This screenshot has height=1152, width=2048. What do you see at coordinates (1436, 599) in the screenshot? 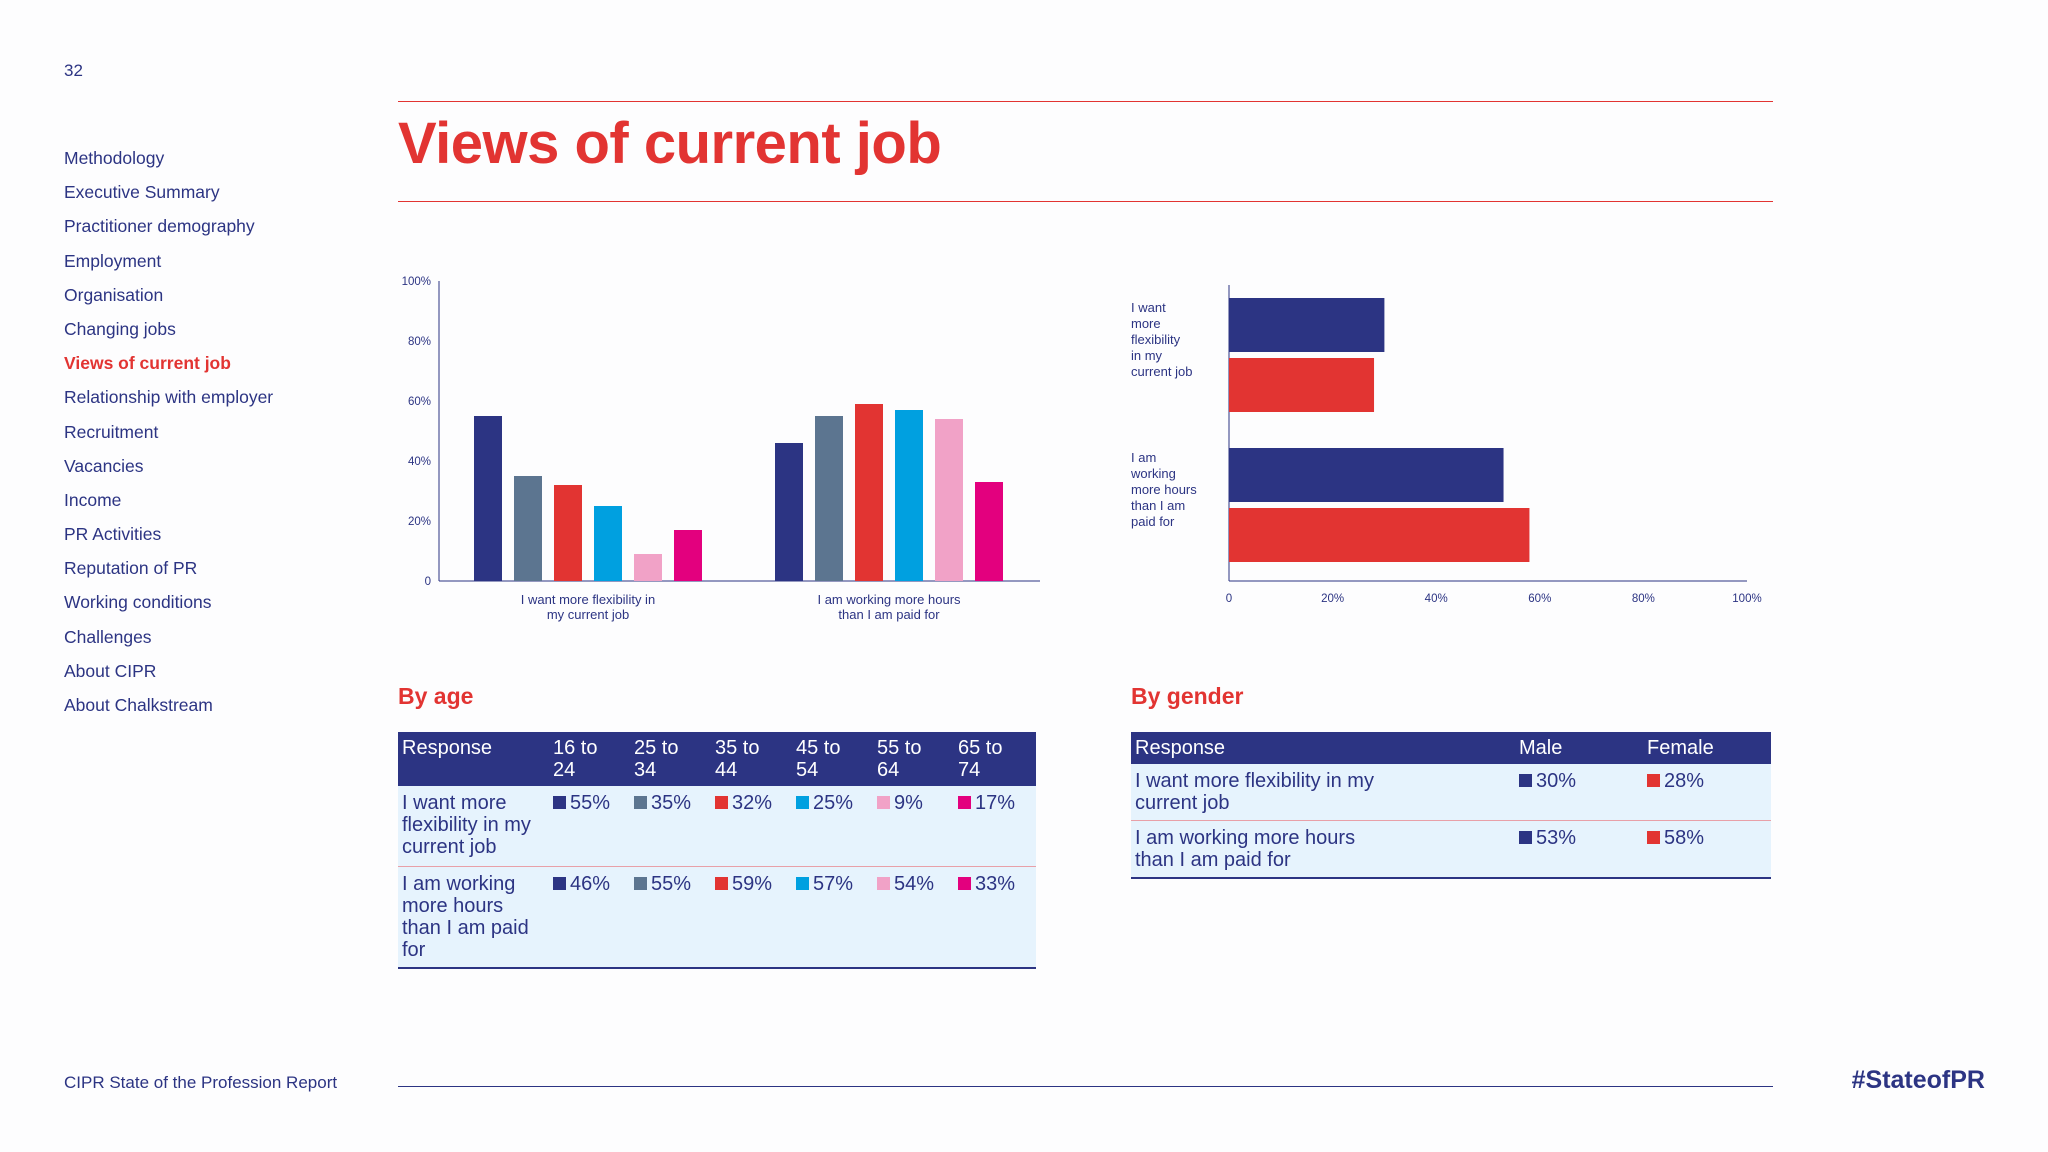
I see `x-tick-label: 40%` at bounding box center [1436, 599].